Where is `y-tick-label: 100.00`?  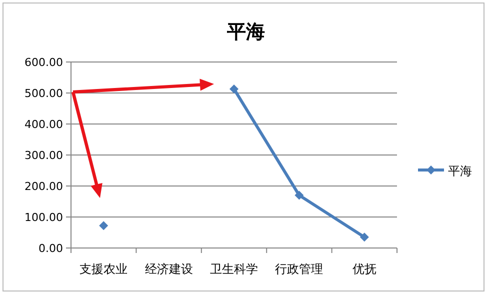
y-tick-label: 100.00 is located at coordinates (43, 217).